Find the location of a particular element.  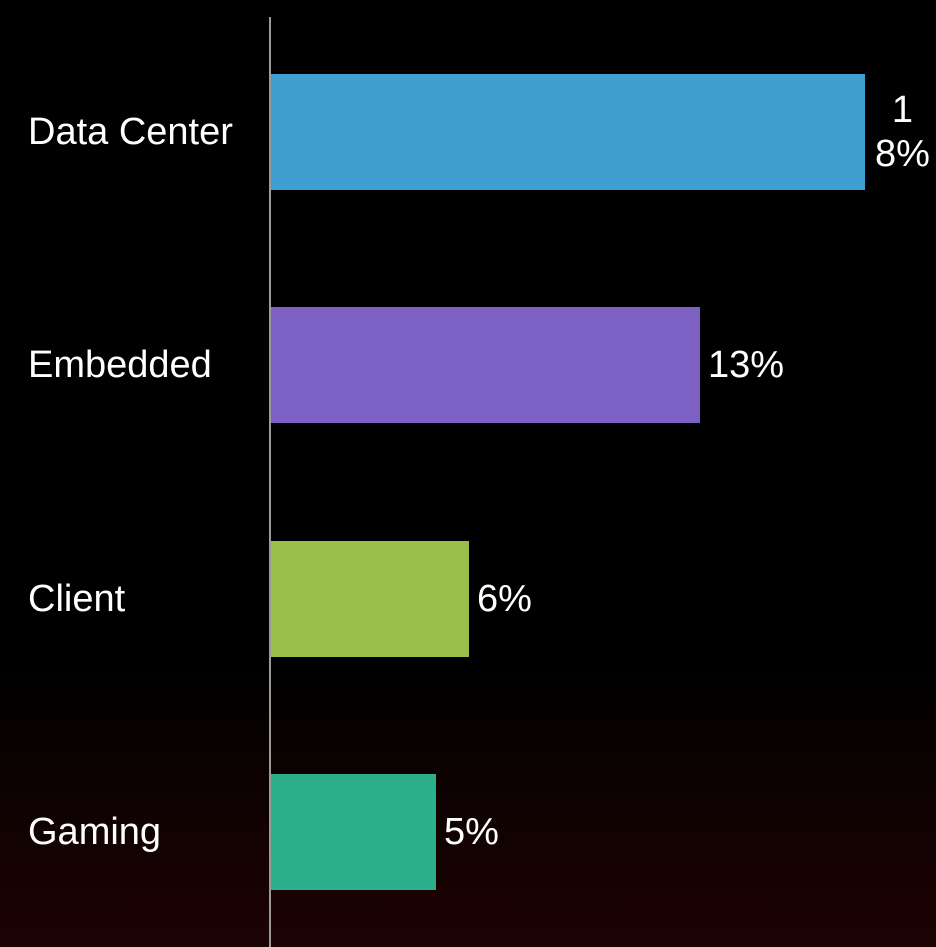

value-label: 6% is located at coordinates (504, 598).